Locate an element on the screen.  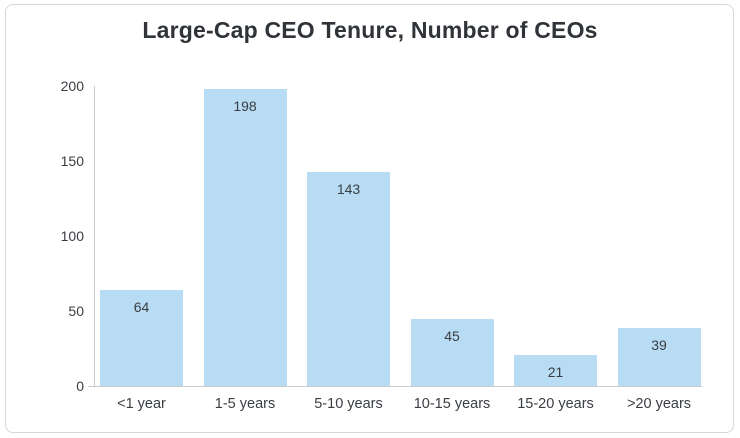
bar-value-label: 45 is located at coordinates (452, 335).